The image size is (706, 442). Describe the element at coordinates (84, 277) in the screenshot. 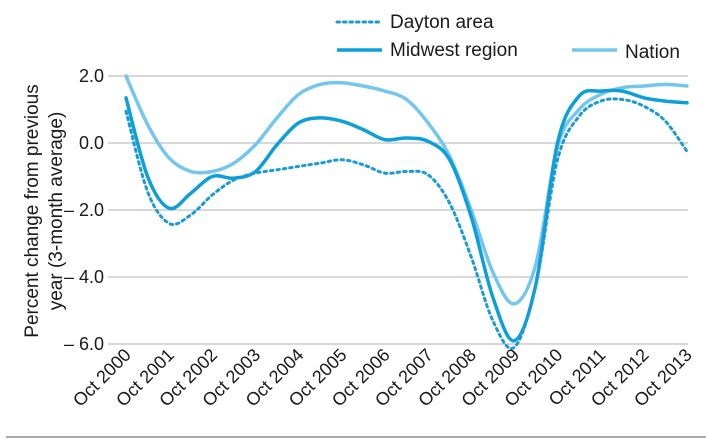

I see `y-tick-label: – 4.0` at that location.